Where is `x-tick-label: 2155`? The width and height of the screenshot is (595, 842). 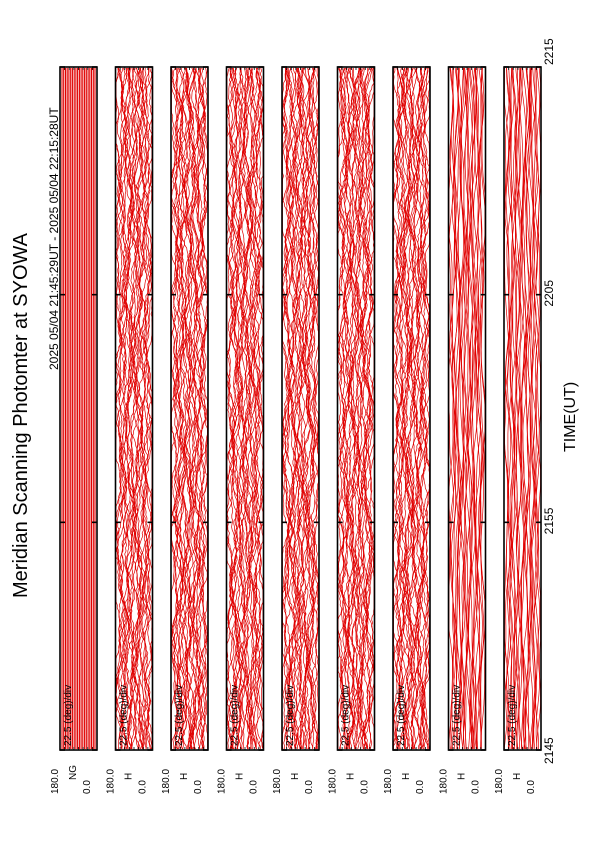
x-tick-label: 2155 is located at coordinates (549, 520).